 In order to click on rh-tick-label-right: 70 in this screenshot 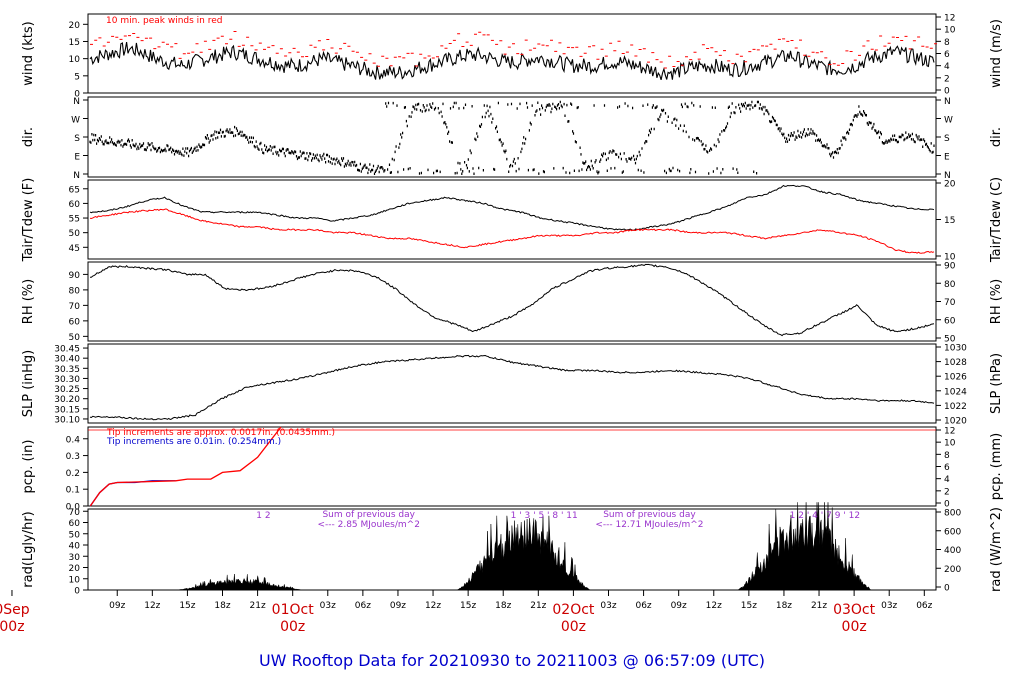, I will do `click(950, 303)`.